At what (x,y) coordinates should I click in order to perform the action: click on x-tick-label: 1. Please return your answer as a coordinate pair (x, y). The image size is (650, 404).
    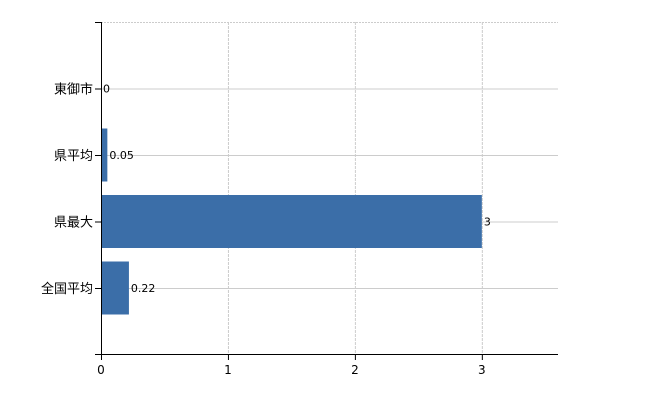
    Looking at the image, I should click on (228, 370).